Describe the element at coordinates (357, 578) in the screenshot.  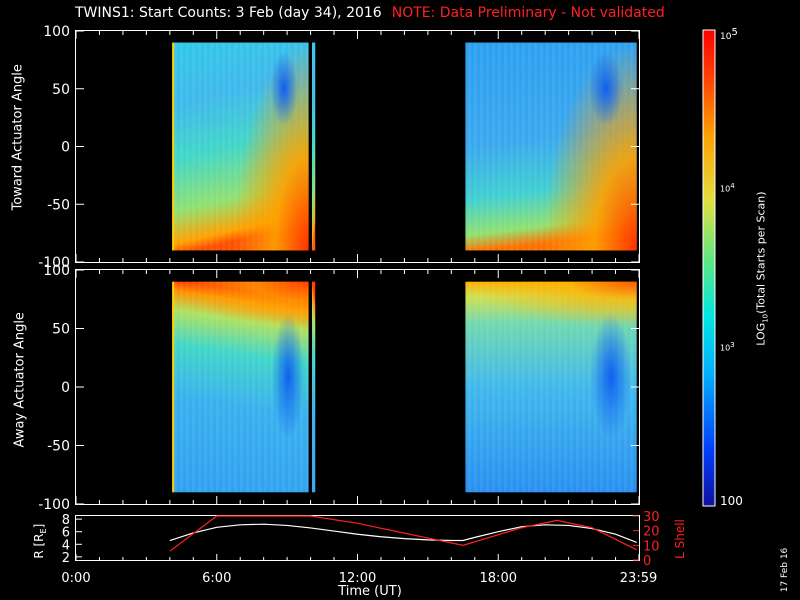
I see `x-tick-label: 12:00` at that location.